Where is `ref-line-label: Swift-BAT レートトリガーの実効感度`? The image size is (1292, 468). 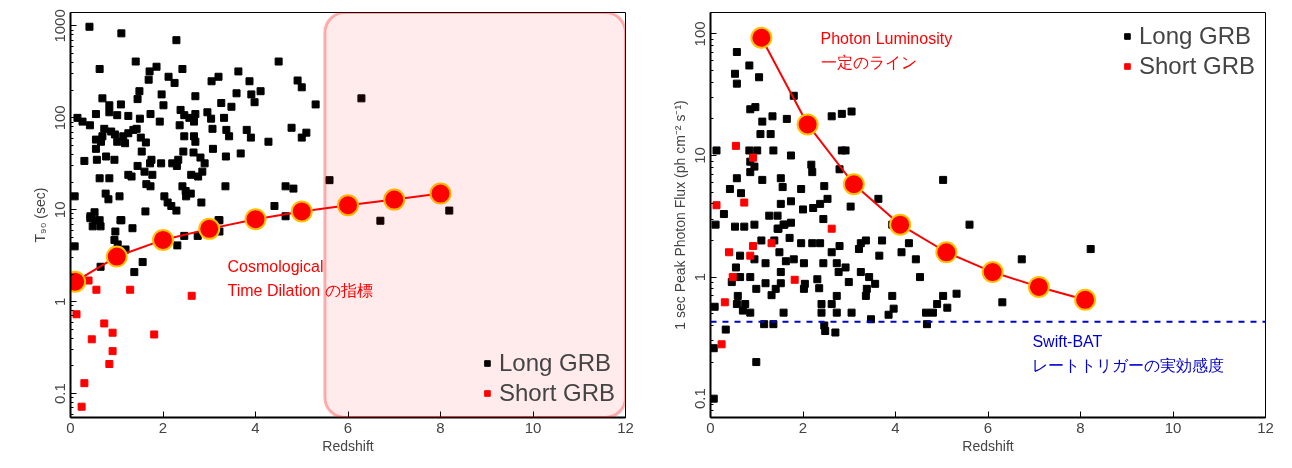
ref-line-label: Swift-BAT レートトリガーの実効感度 is located at coordinates (1128, 353).